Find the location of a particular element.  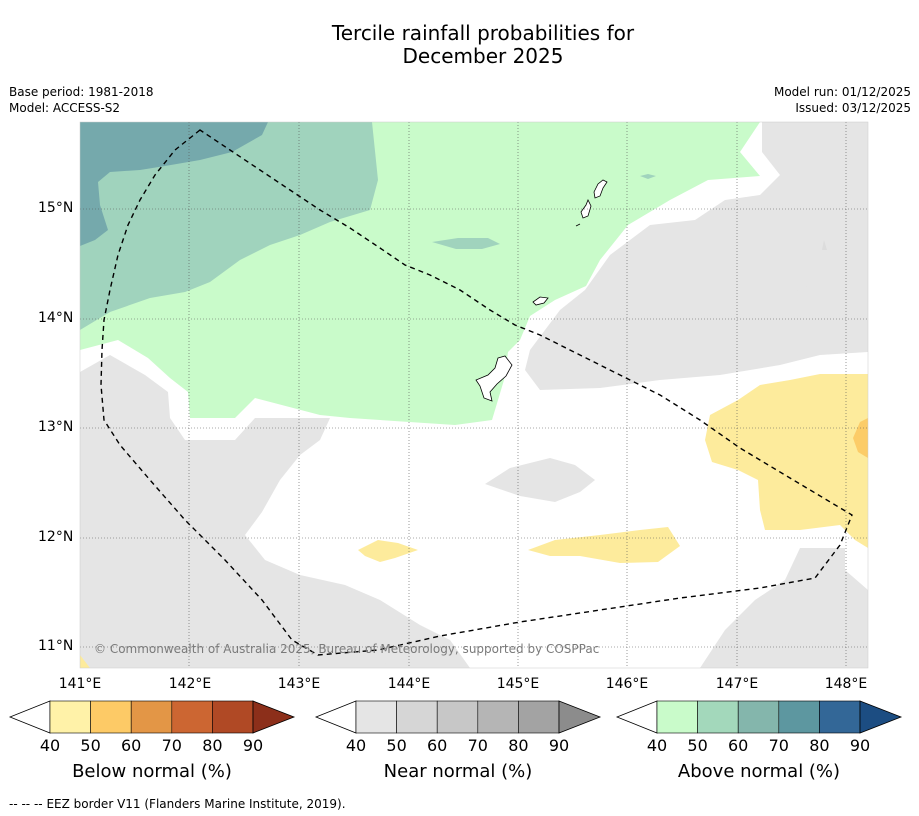

eez-legend-symbol: -- -- -- is located at coordinates (26, 804).